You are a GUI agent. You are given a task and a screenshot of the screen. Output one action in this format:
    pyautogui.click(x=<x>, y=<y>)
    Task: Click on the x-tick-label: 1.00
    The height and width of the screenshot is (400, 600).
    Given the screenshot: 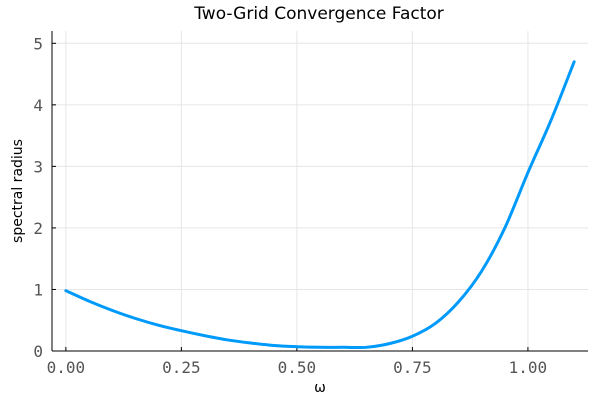 What is the action you would take?
    pyautogui.click(x=528, y=367)
    